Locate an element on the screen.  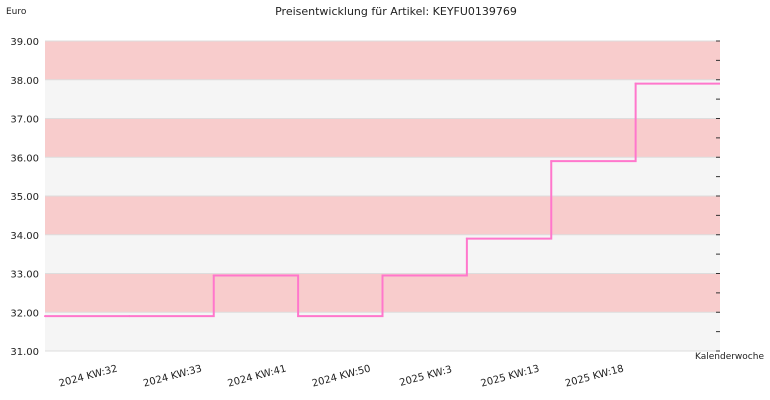
y-axis-label: Euro is located at coordinates (16, 12).